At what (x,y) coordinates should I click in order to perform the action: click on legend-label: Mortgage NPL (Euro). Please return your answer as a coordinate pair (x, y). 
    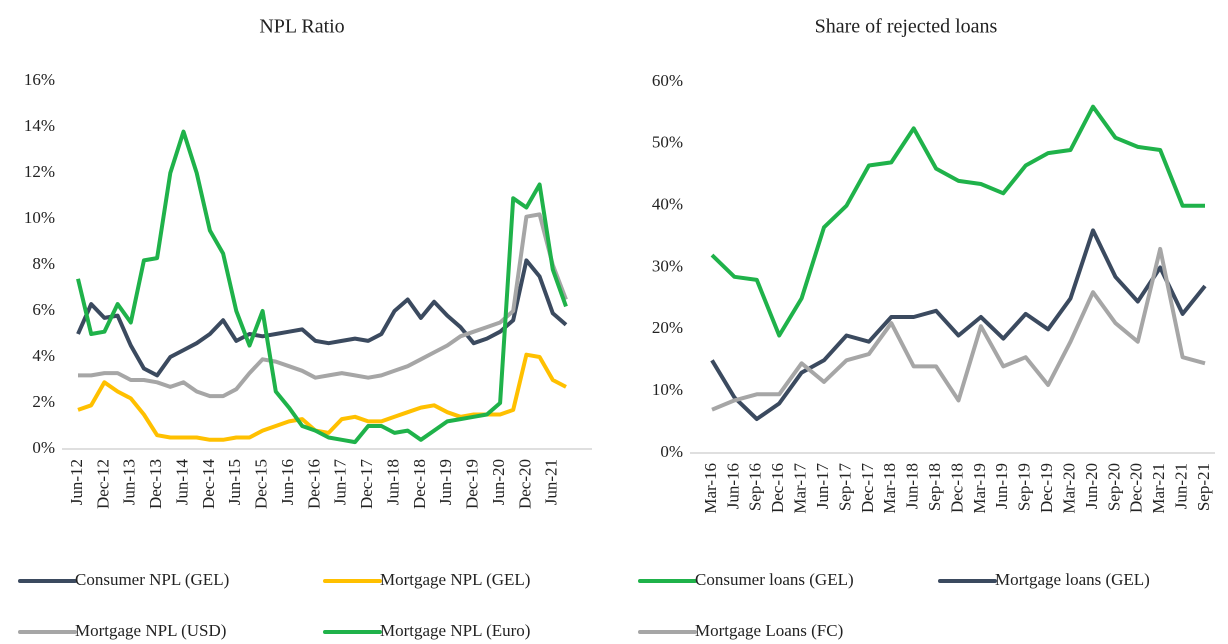
    Looking at the image, I should click on (455, 630).